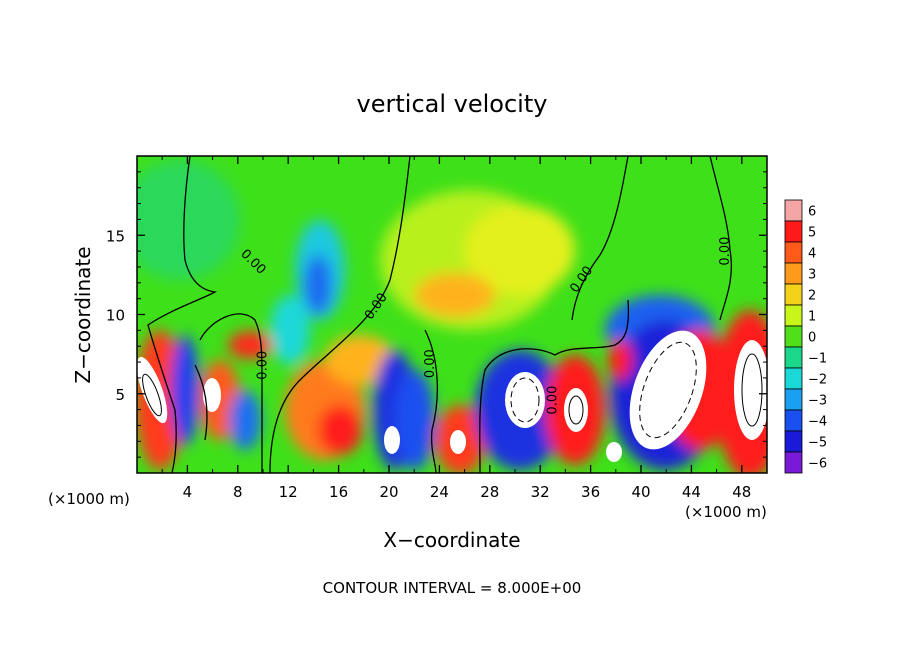 This screenshot has height=654, width=904. Describe the element at coordinates (817, 422) in the screenshot. I see `colorbar-tick-label: −4` at that location.